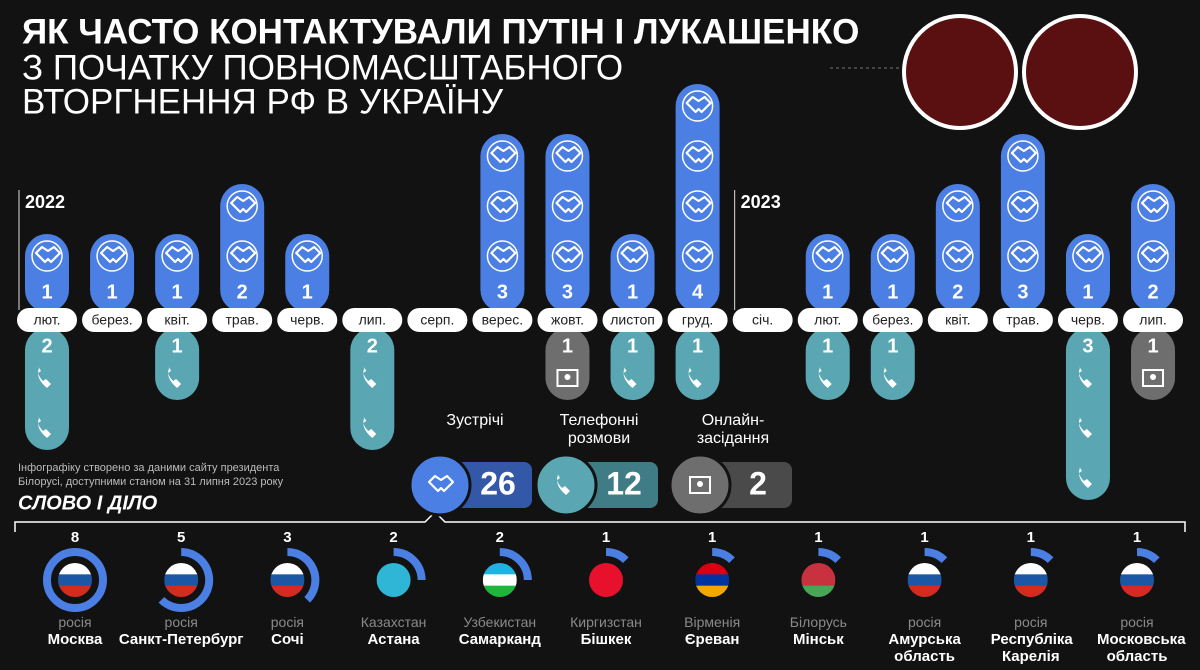  What do you see at coordinates (75, 639) in the screenshot?
I see `city-label: Москва` at bounding box center [75, 639].